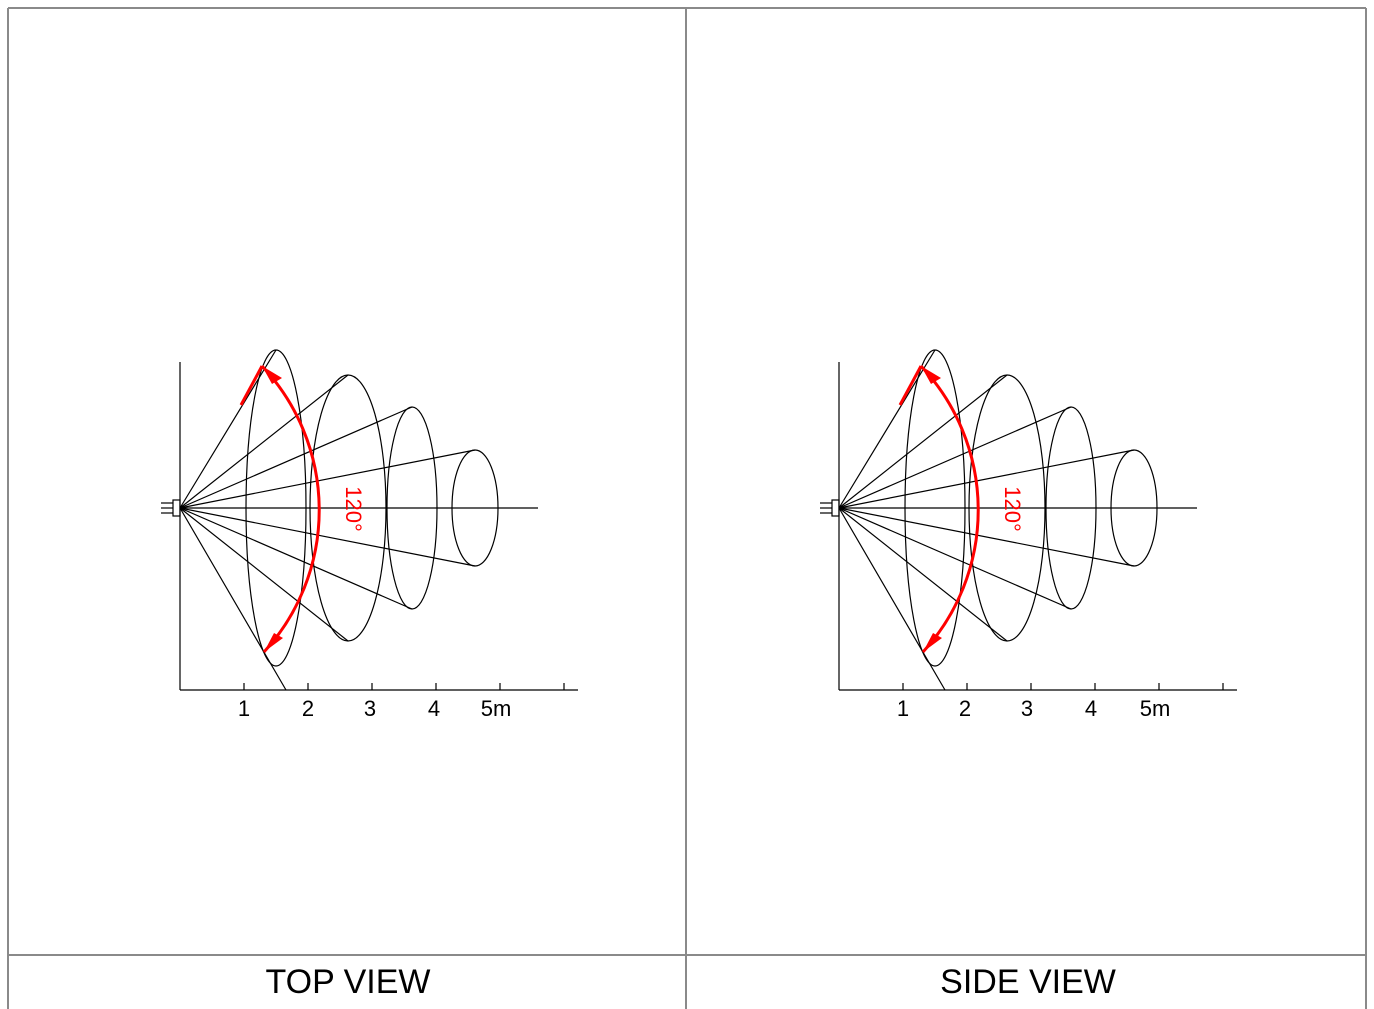 Image resolution: width=1374 pixels, height=1009 pixels. I want to click on sensor-icon, so click(830, 508).